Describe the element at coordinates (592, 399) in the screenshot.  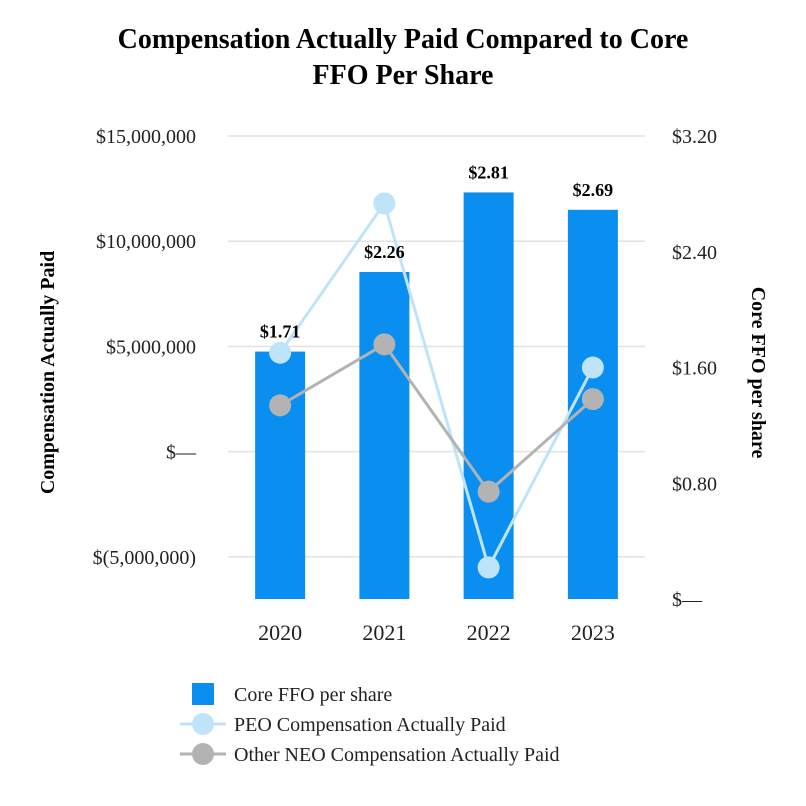
I see `point-other-neo-2023` at that location.